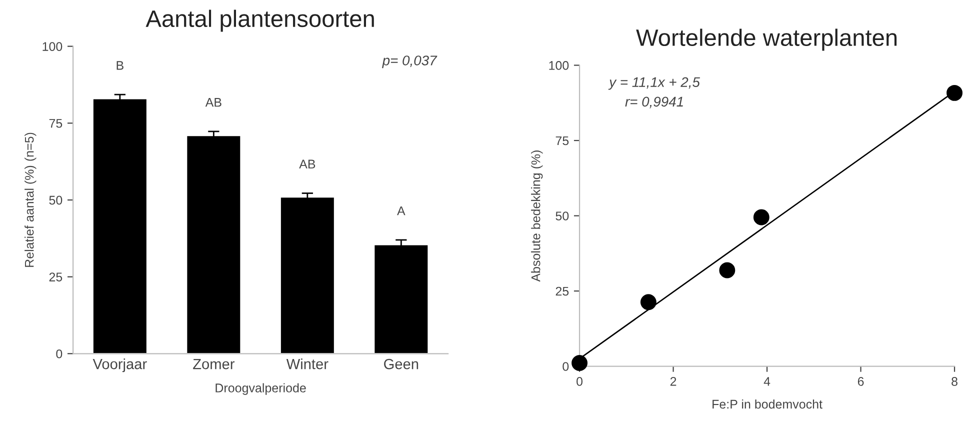  I want to click on annotation: p= 0,037, so click(410, 62).